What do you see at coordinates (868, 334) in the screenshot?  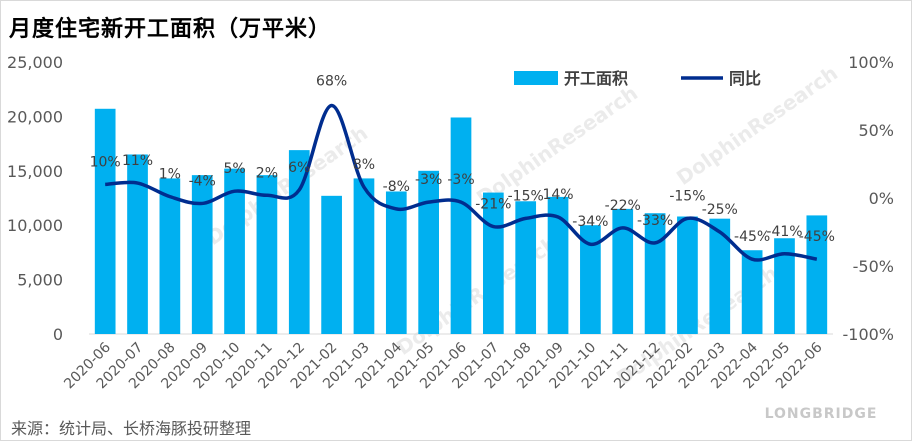 I see `y-right-tick-label: -100%` at bounding box center [868, 334].